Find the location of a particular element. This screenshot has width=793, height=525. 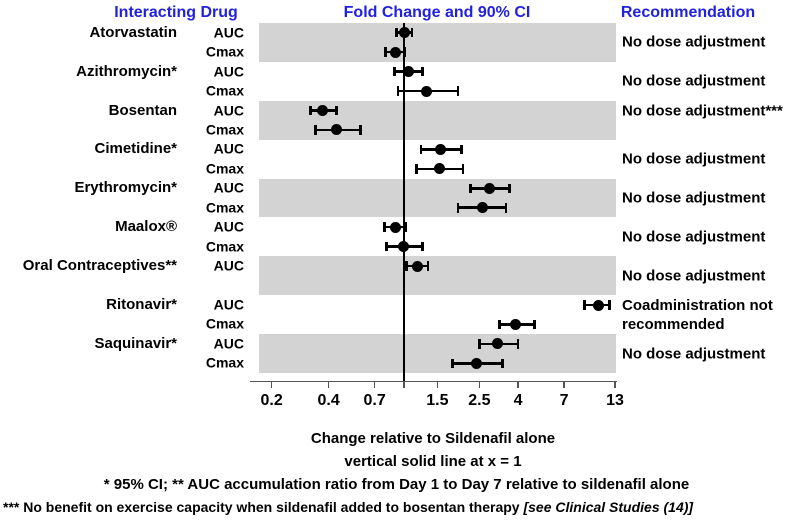

x-tick-label: 0.4 is located at coordinates (328, 400).